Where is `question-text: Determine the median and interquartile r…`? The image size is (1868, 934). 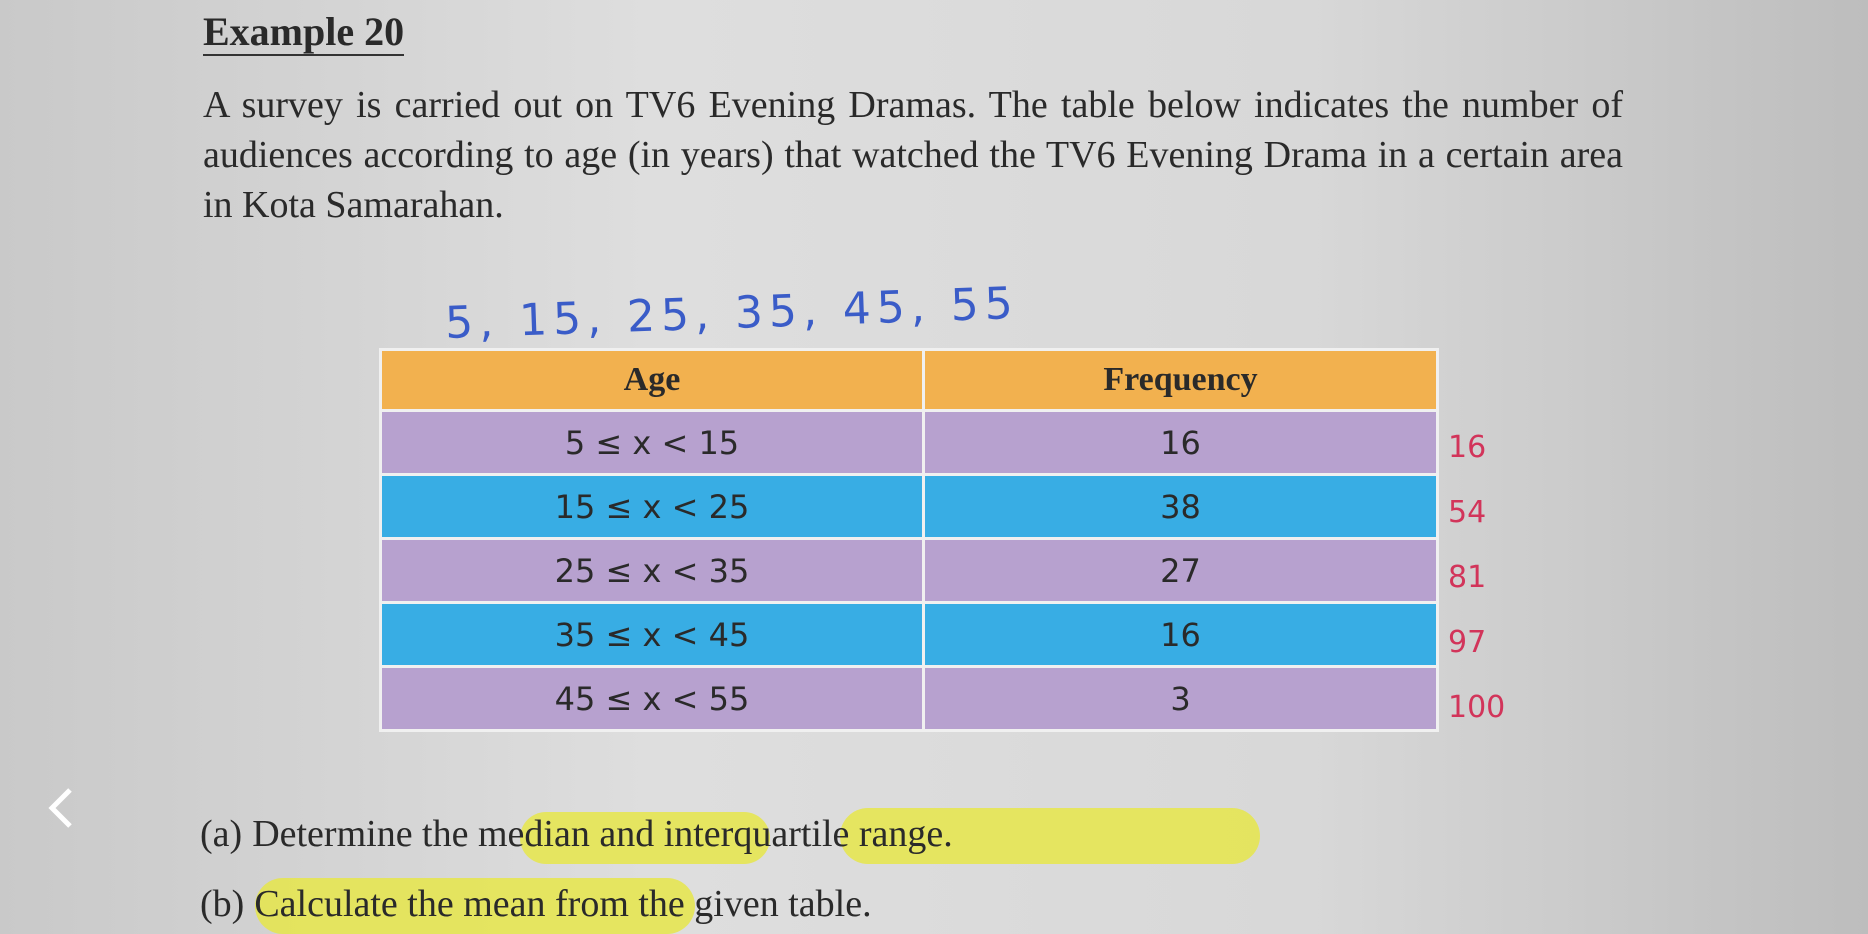
question-text: Determine the median and interquartile r… is located at coordinates (602, 834).